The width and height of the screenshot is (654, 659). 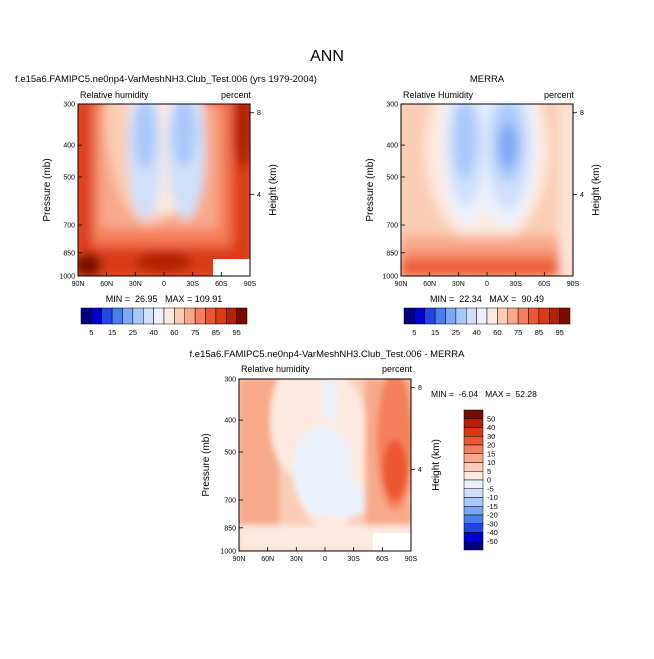 I want to click on min-max-stats: MIN = 26.95 MAX = 109.91, so click(x=164, y=299).